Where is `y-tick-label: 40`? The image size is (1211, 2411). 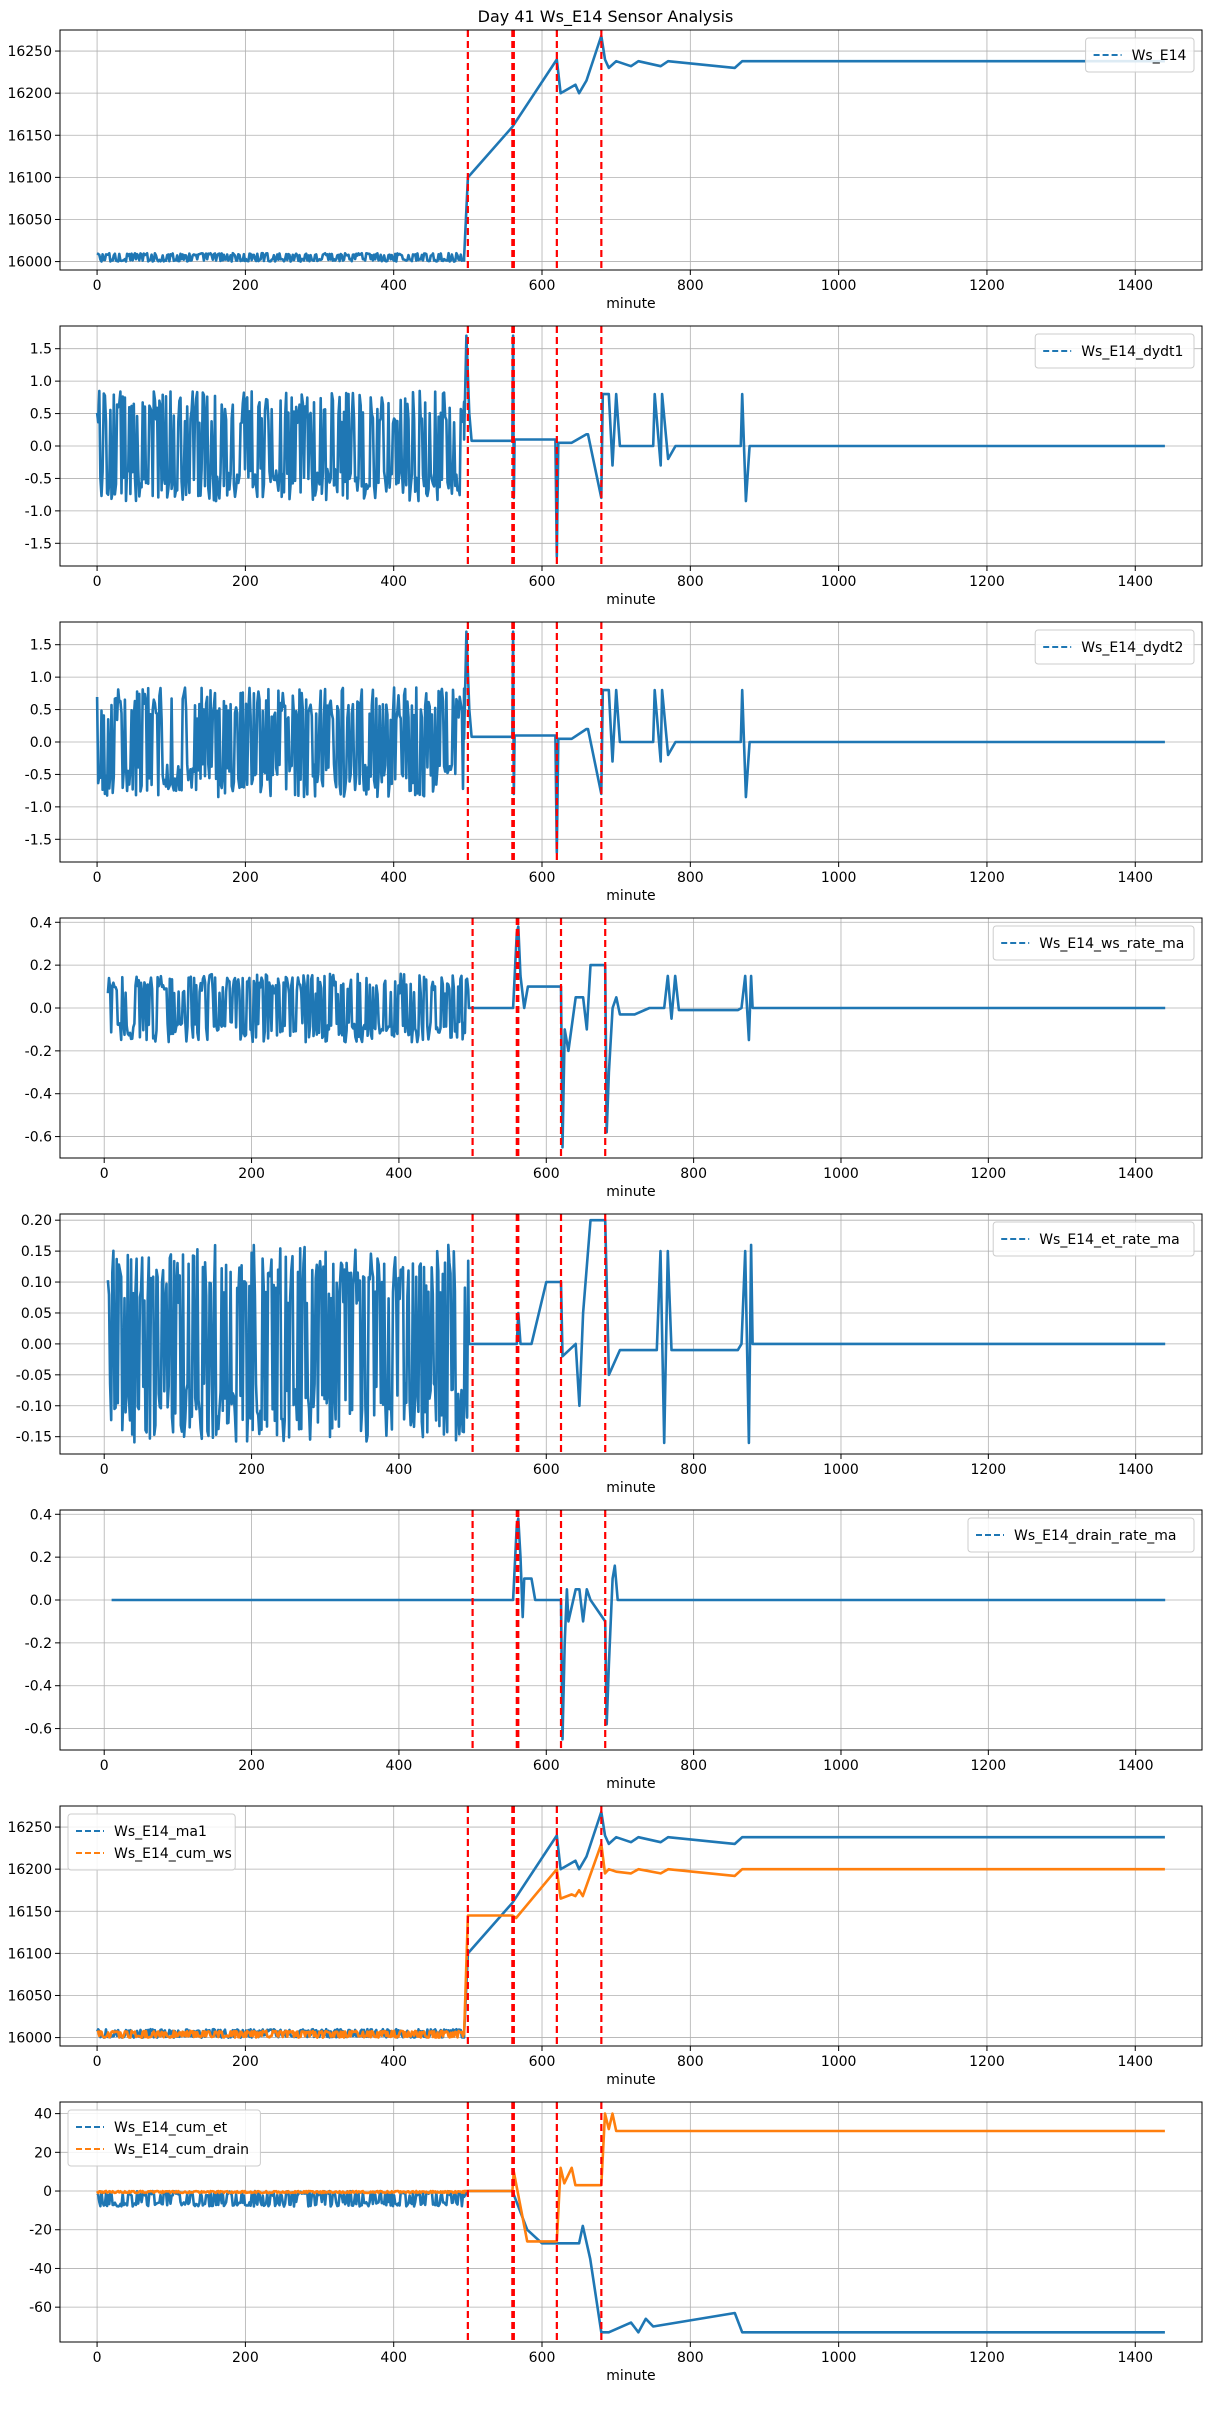 y-tick-label: 40 is located at coordinates (43, 2115).